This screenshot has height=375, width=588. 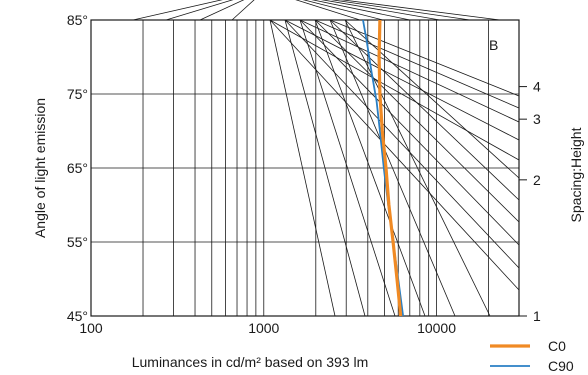 What do you see at coordinates (77, 316) in the screenshot?
I see `y-tick-label: 45°` at bounding box center [77, 316].